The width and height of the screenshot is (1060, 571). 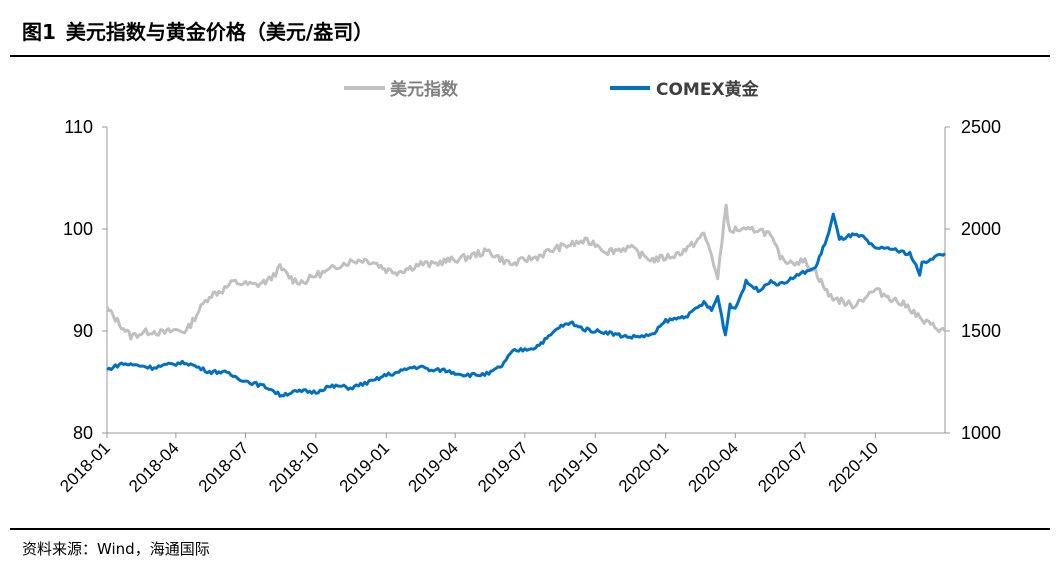 What do you see at coordinates (530, 56) in the screenshot?
I see `top-rule` at bounding box center [530, 56].